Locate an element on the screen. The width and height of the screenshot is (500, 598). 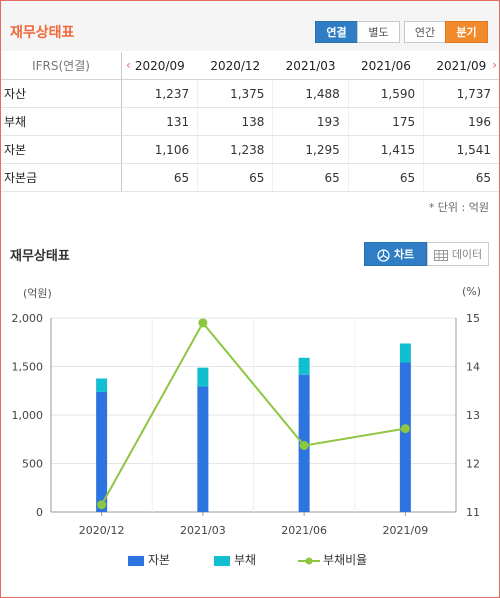
y-tick-label: 500 is located at coordinates (32, 464).